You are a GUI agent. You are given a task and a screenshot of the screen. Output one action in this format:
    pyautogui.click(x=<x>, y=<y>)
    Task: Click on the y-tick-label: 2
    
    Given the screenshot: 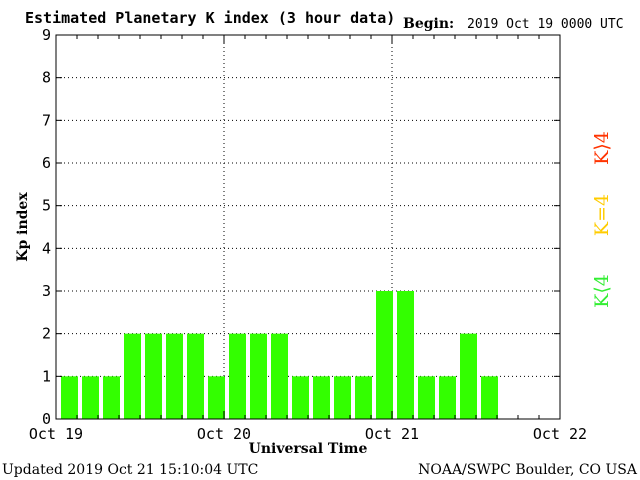 What is the action you would take?
    pyautogui.click(x=46, y=334)
    